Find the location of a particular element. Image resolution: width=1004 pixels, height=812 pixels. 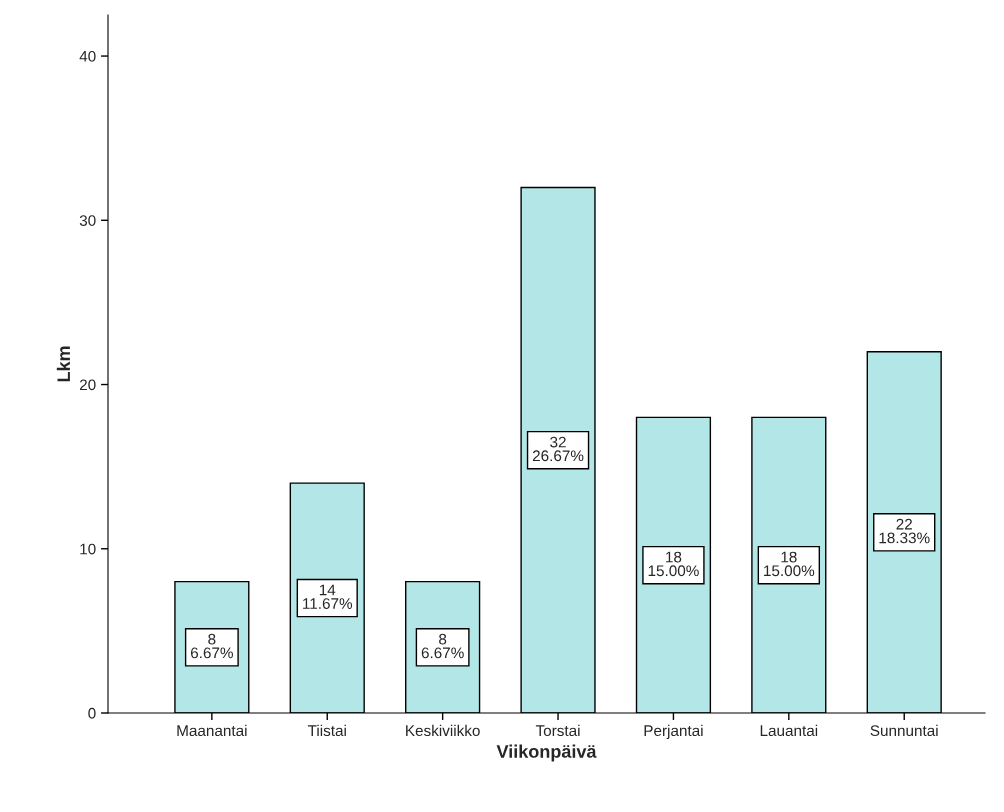

data-label: 14 11.67% is located at coordinates (328, 596).